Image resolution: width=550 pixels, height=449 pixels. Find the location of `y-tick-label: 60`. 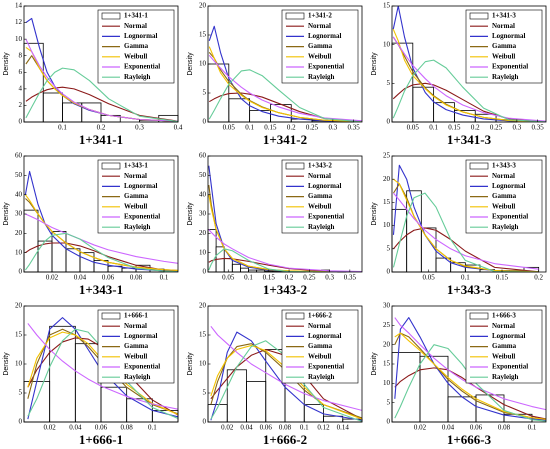

y-tick-label: 60 is located at coordinates (19, 156).